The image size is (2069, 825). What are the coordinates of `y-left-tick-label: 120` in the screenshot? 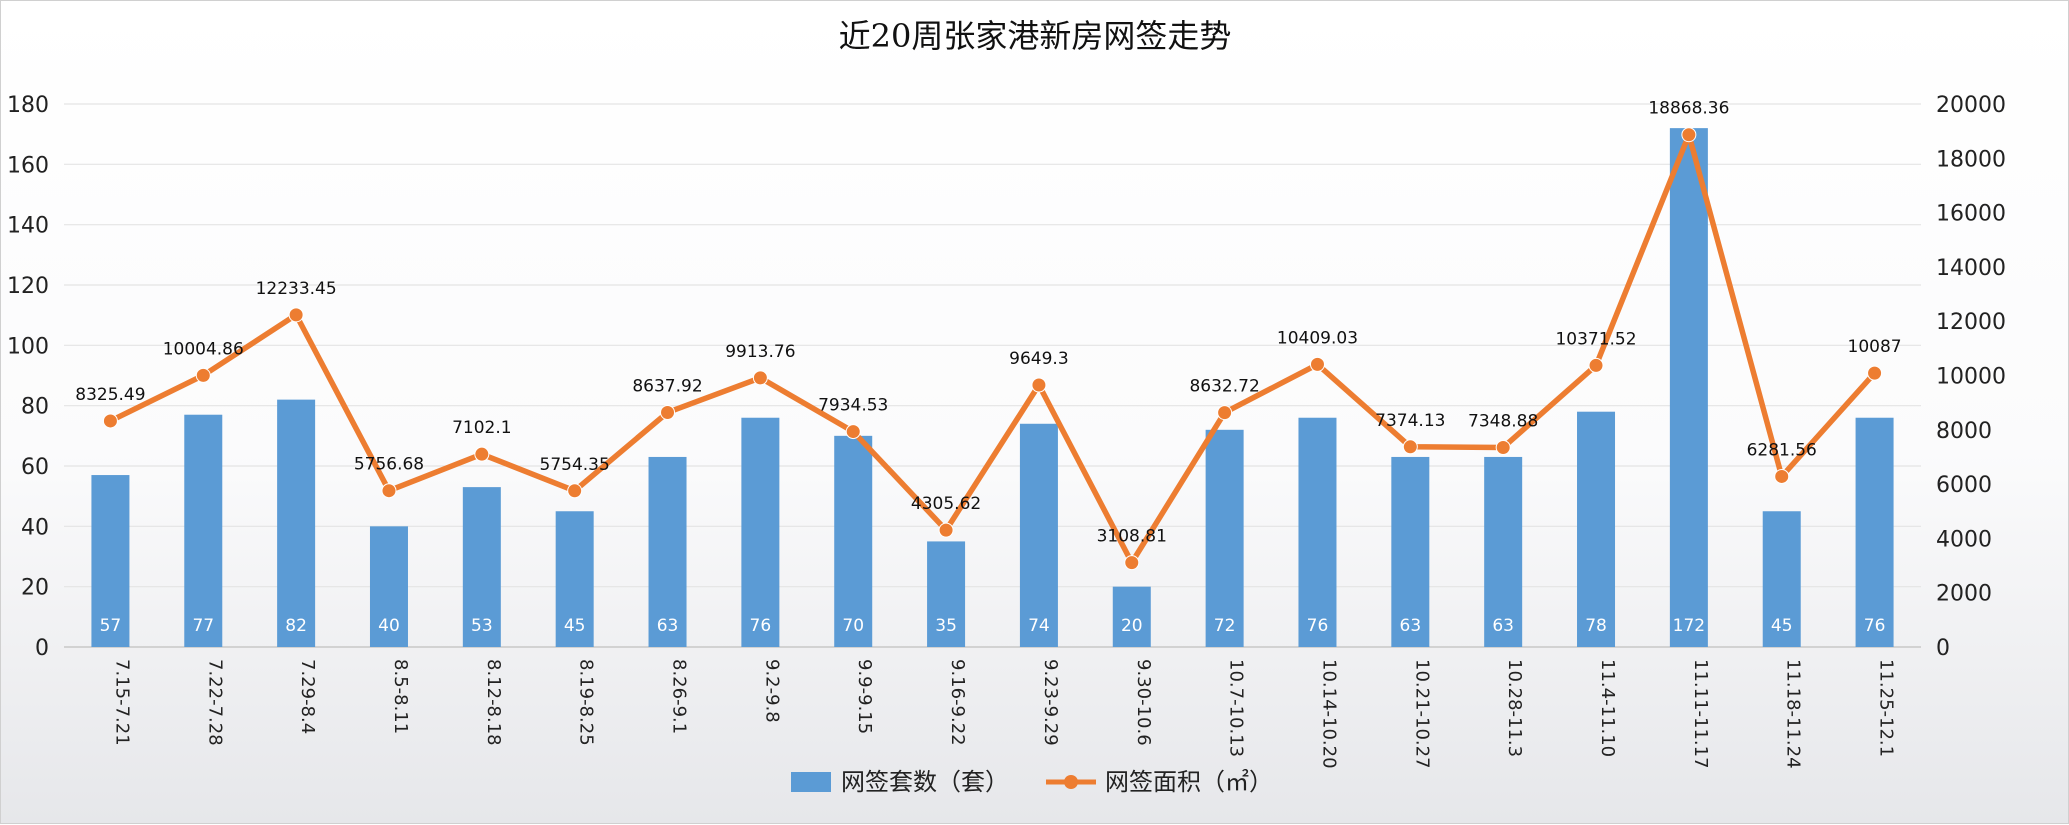 It's located at (28, 286).